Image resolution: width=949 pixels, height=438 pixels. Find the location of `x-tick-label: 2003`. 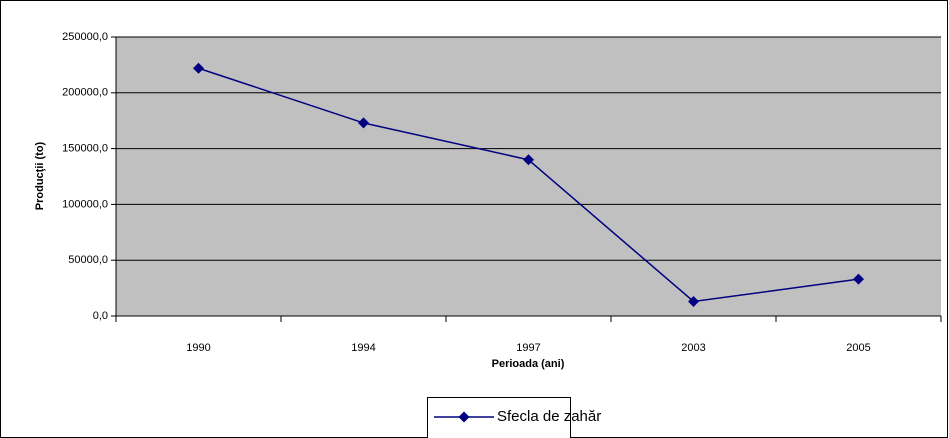

x-tick-label: 2003 is located at coordinates (693, 348).